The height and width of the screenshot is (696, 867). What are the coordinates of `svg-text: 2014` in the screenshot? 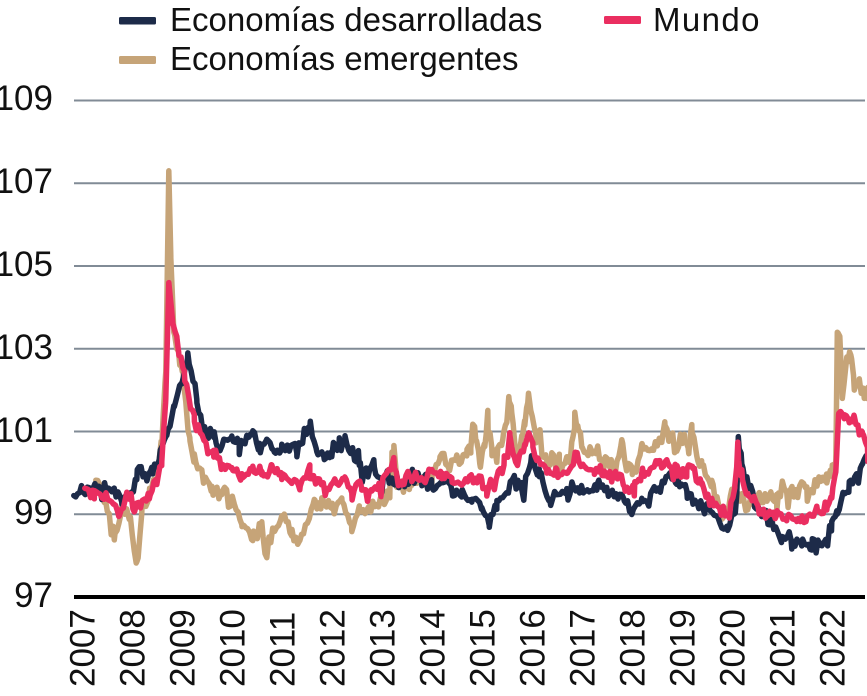 It's located at (432, 648).